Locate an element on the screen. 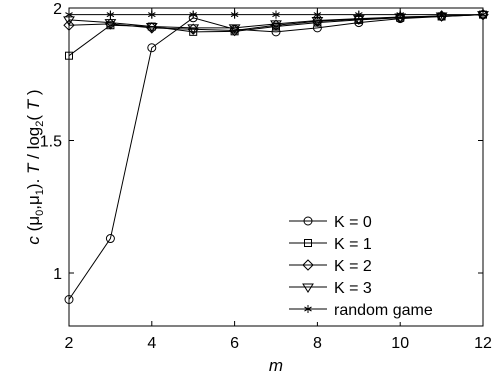 The height and width of the screenshot is (374, 495). x-tick-label: 12 is located at coordinates (483, 343).